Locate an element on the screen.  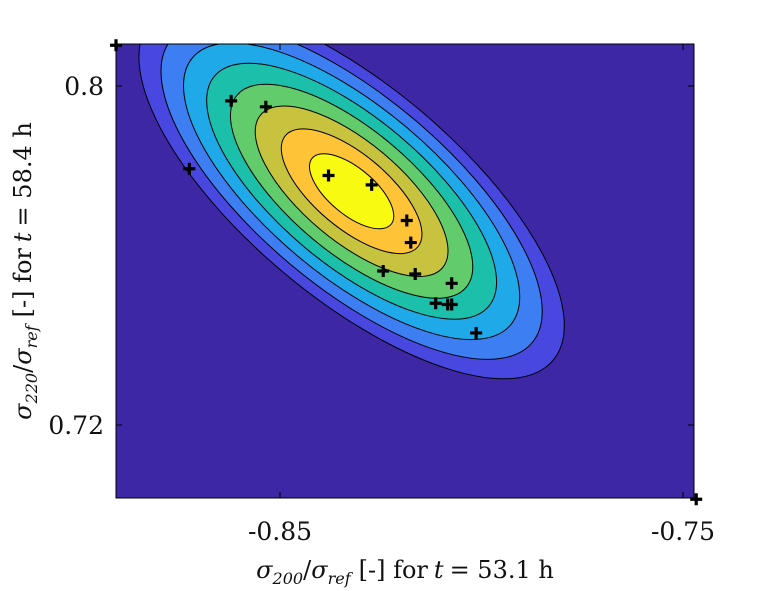
y-label-sub-den: ref is located at coordinates (31, 335).